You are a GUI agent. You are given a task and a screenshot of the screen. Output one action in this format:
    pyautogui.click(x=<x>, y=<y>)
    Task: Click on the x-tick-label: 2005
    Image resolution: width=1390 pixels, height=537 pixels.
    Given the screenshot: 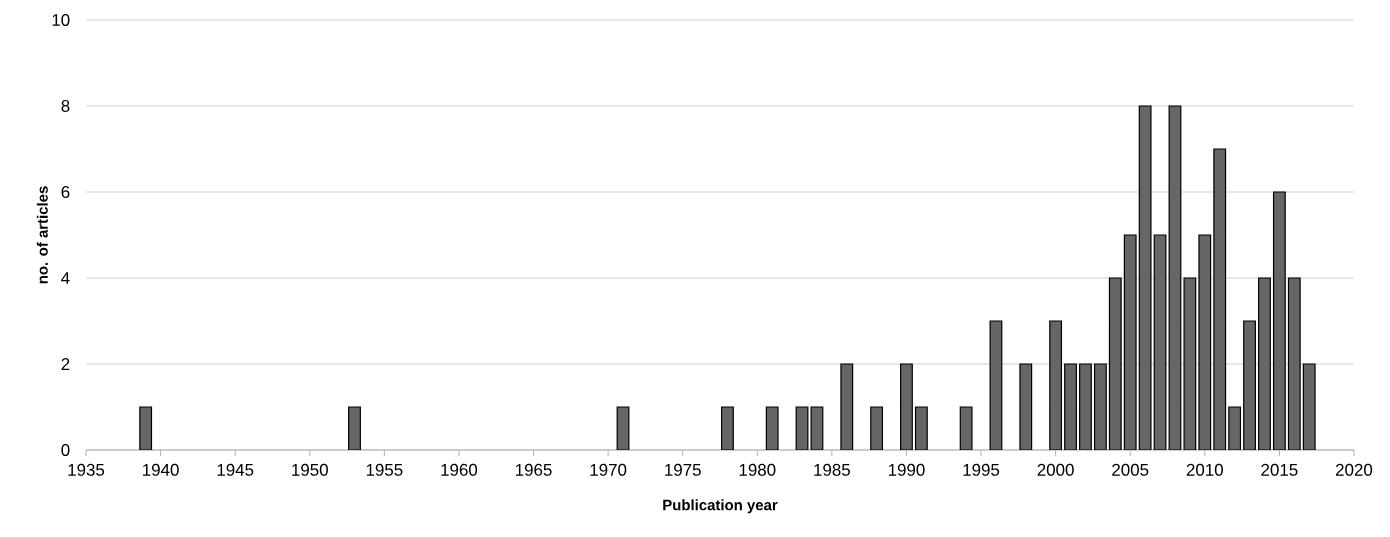 What is the action you would take?
    pyautogui.click(x=1130, y=469)
    